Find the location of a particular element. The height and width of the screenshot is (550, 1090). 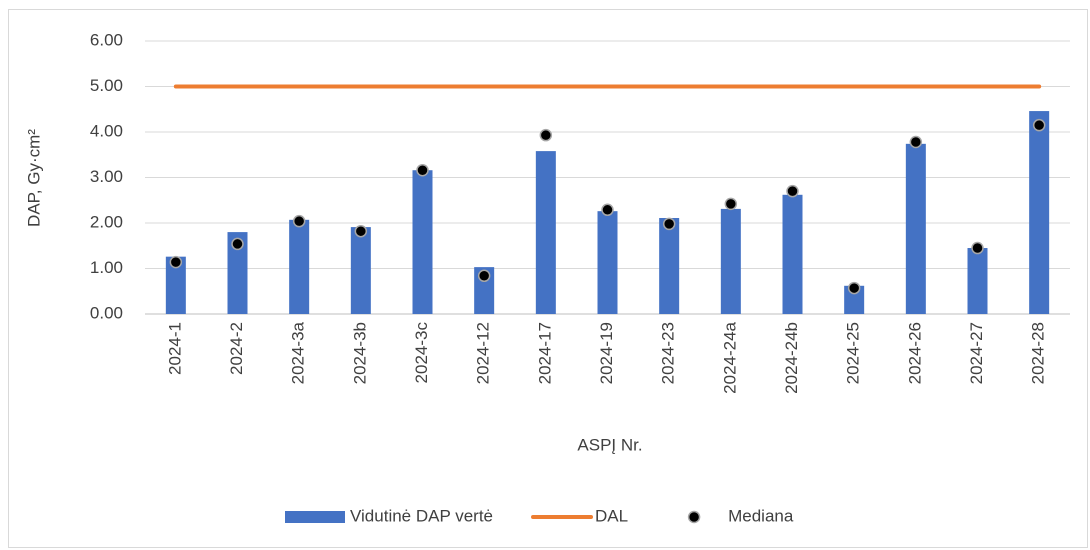

y-tick-label: 4.00 is located at coordinates (106, 130).